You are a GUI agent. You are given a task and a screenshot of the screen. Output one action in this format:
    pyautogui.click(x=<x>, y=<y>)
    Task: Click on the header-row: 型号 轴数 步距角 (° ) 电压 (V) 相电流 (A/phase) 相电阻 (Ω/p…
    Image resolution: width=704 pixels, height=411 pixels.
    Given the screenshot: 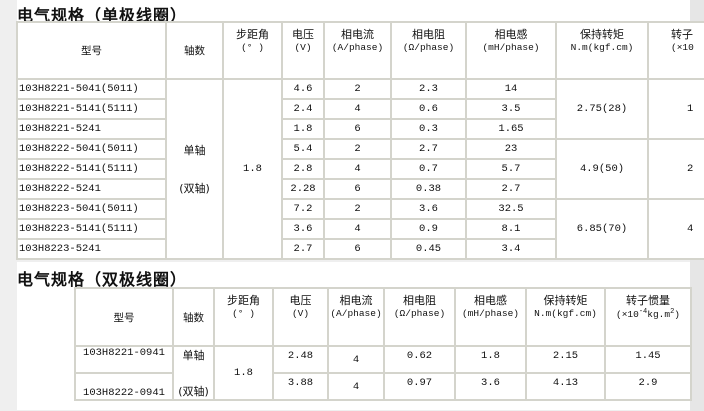 What is the action you would take?
    pyautogui.click(x=383, y=317)
    